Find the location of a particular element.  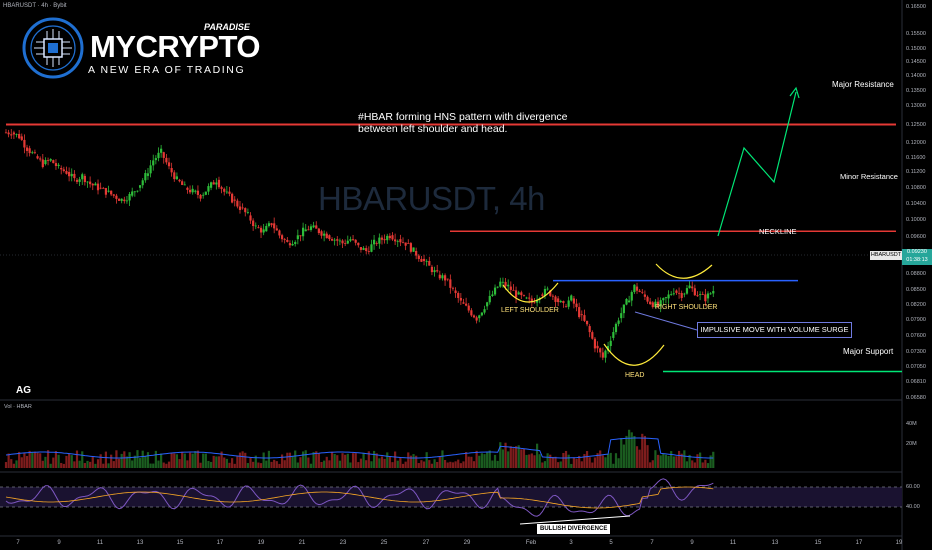

y-tick-label: 0.10000 is located at coordinates (916, 220).